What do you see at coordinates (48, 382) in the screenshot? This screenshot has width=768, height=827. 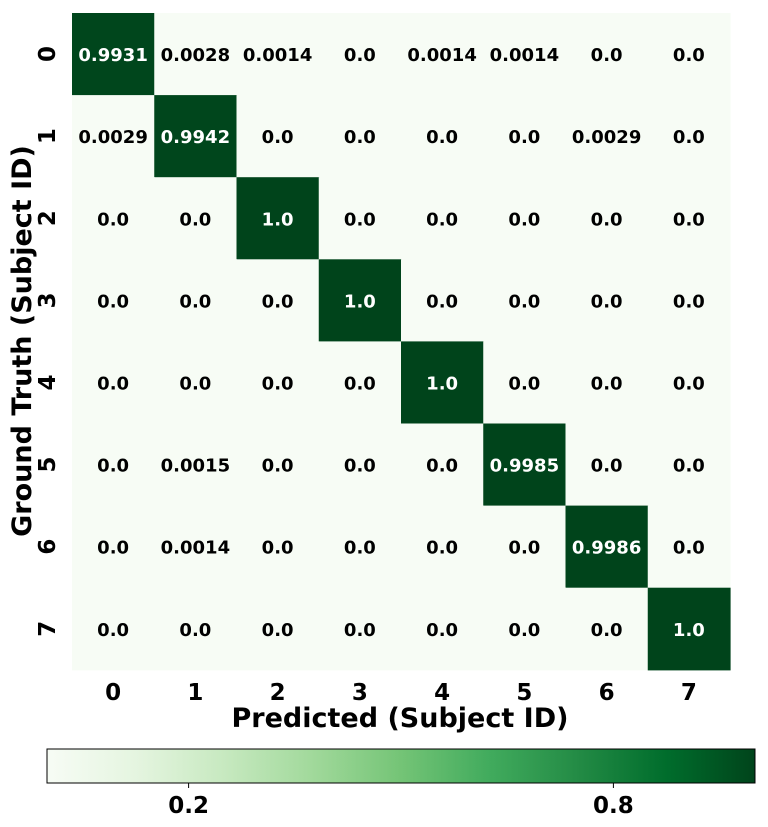 I see `y-tick-label: 4` at bounding box center [48, 382].